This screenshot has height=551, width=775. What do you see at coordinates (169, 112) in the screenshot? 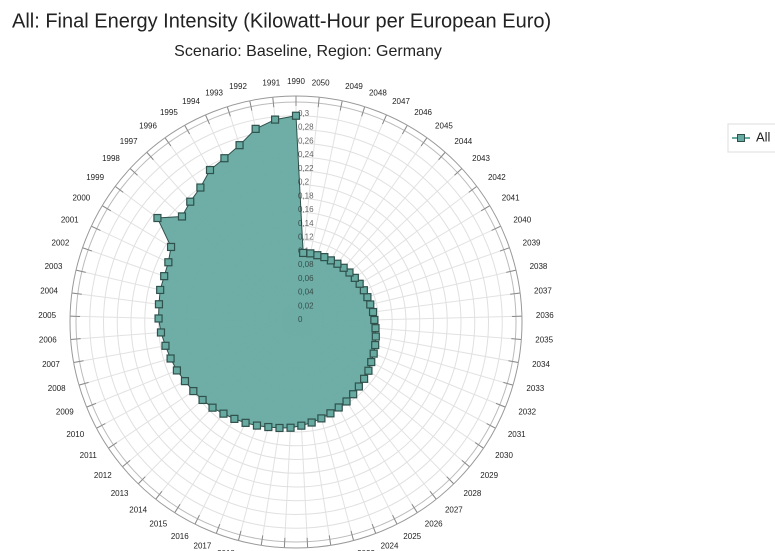
I see `category-label: 1995` at bounding box center [169, 112].